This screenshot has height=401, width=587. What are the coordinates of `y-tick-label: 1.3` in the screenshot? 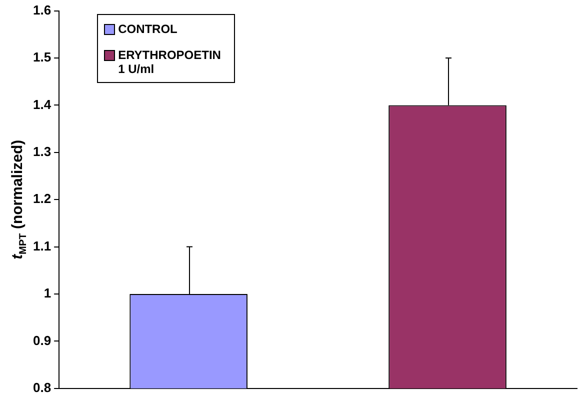 It's located at (42, 151).